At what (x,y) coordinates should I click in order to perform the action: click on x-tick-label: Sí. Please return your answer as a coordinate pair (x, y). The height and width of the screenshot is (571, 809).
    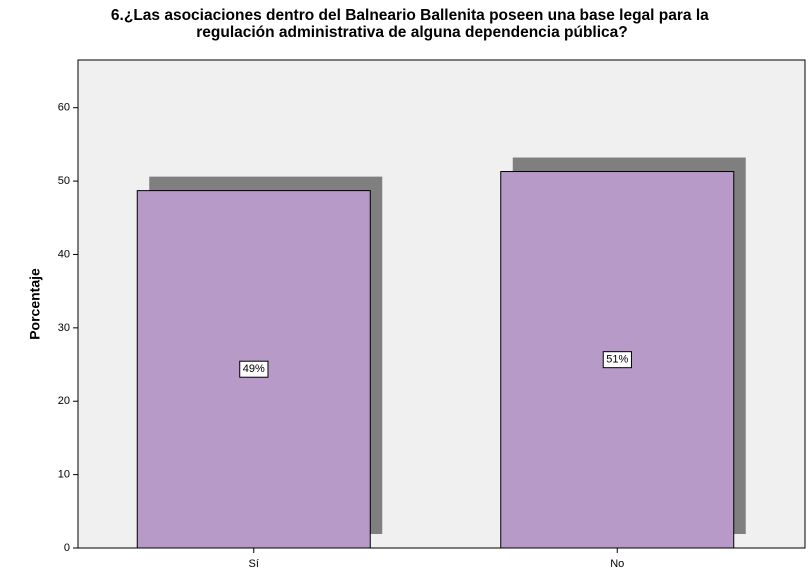
    Looking at the image, I should click on (254, 564).